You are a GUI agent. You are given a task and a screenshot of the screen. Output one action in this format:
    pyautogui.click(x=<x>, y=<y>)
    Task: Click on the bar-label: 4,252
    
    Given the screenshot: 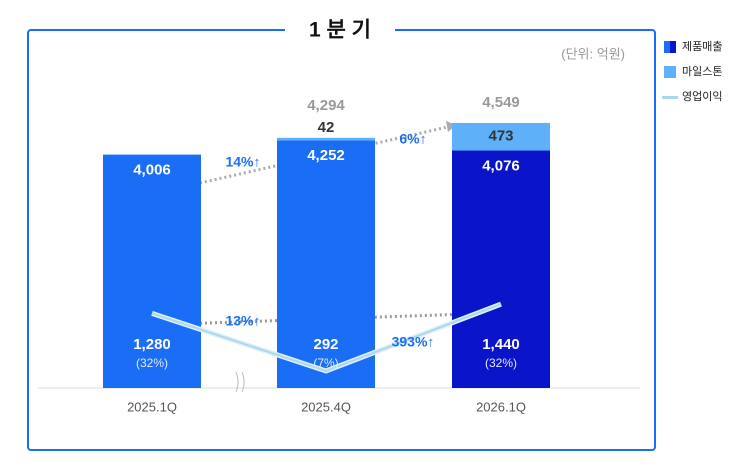 What is the action you would take?
    pyautogui.click(x=326, y=155)
    